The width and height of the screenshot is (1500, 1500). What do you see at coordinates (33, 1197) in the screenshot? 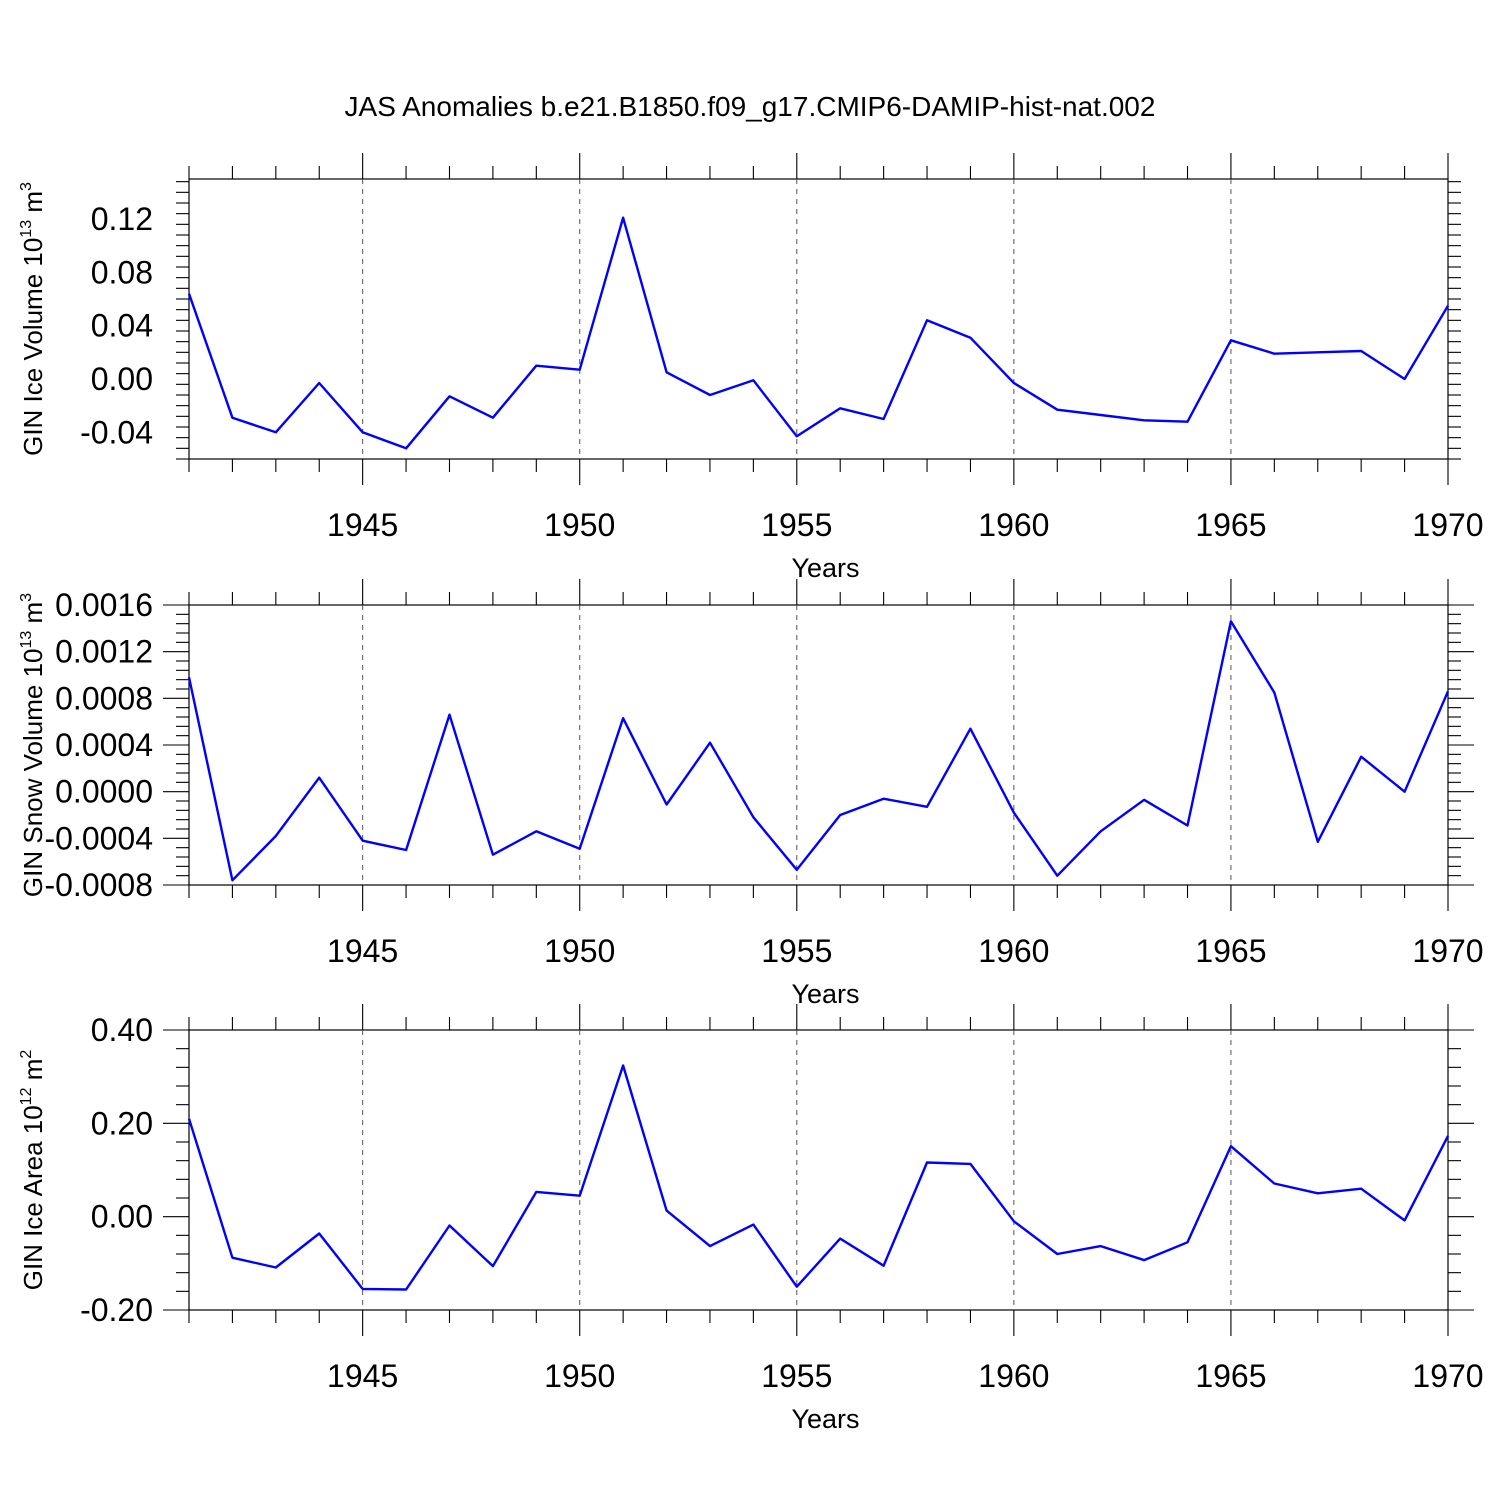
I see `y-axis-title-part: GIN Ice Area 10` at bounding box center [33, 1197].